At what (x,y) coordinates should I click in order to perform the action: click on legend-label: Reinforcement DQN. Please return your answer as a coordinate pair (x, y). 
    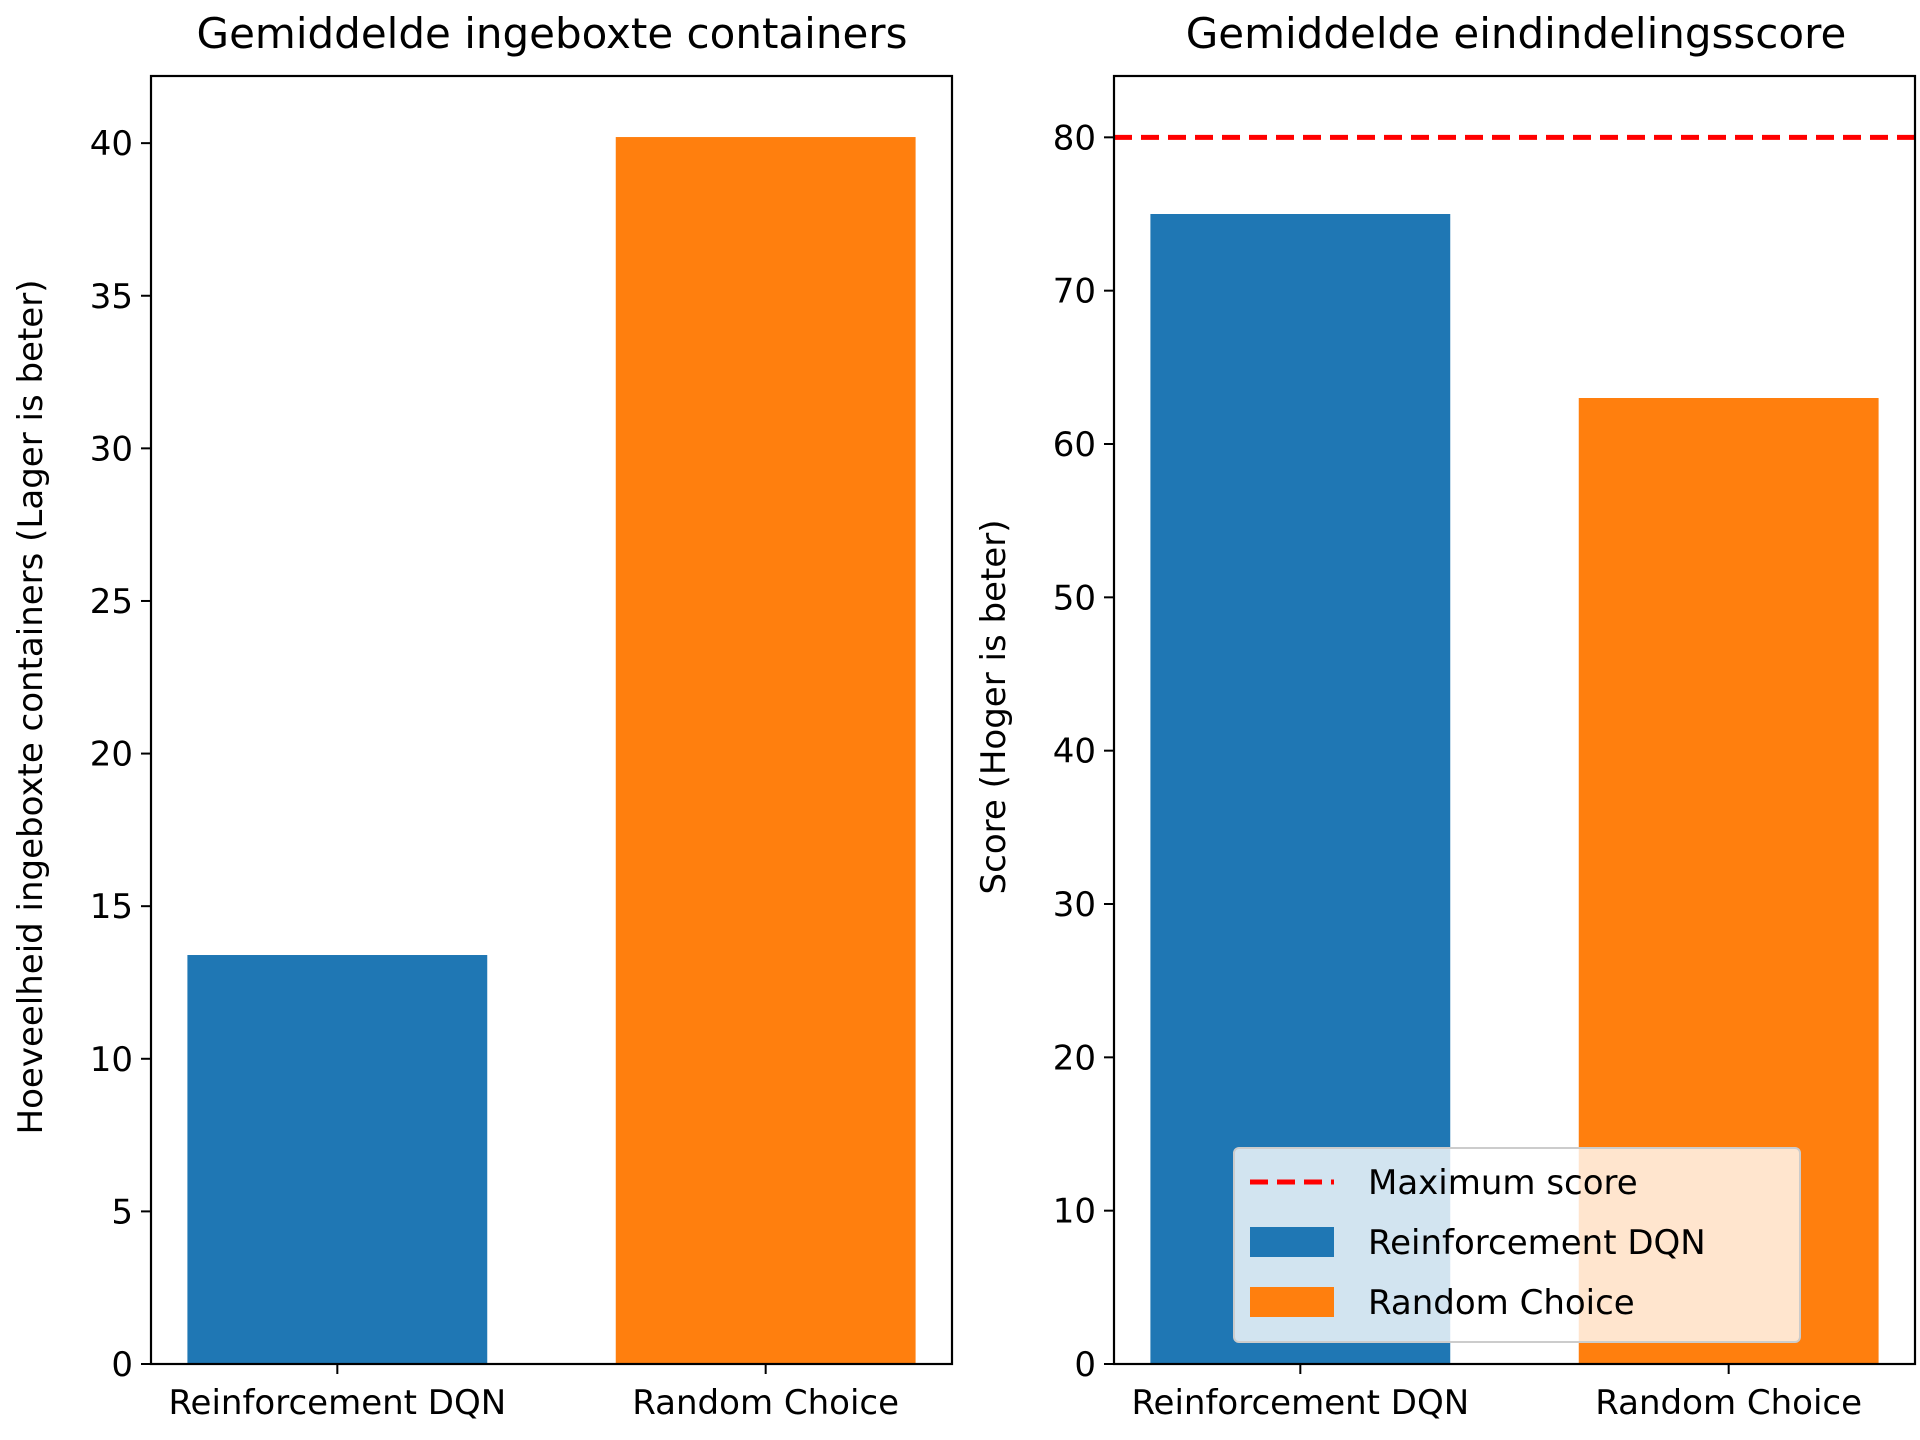
    Looking at the image, I should click on (1537, 1243).